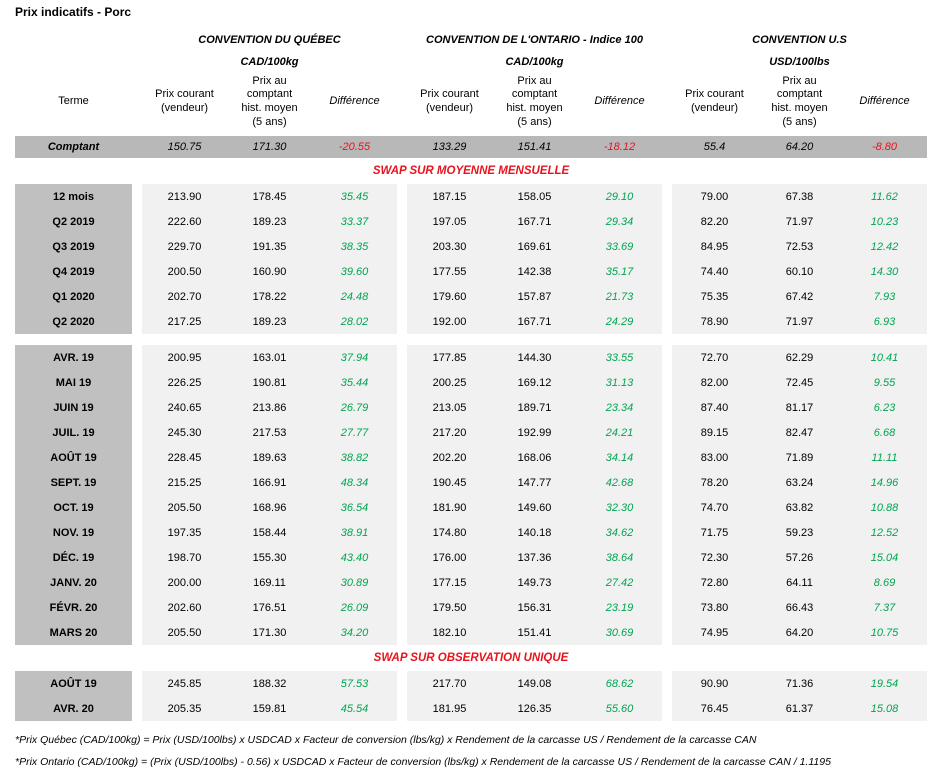 This screenshot has height=775, width=942. Describe the element at coordinates (714, 532) in the screenshot. I see `price-value: 71.75` at that location.